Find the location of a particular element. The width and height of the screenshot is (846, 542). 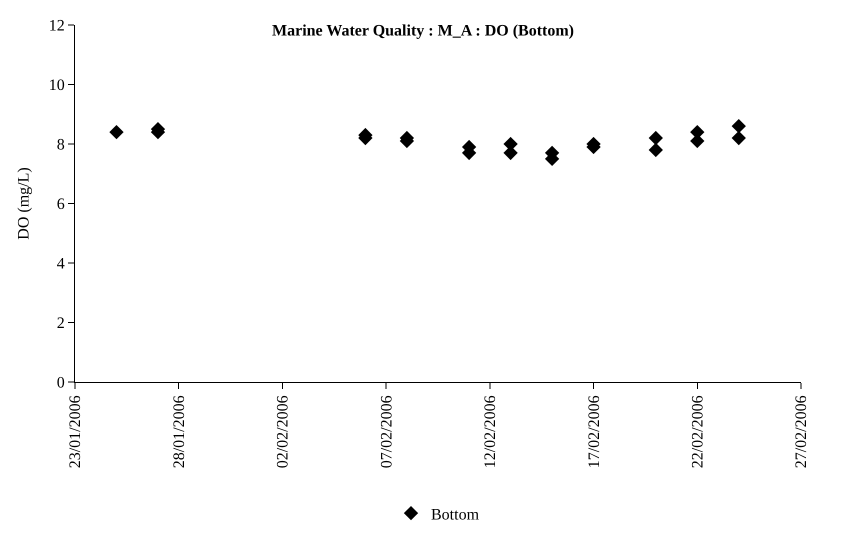

legend-label: Bottom is located at coordinates (455, 515).